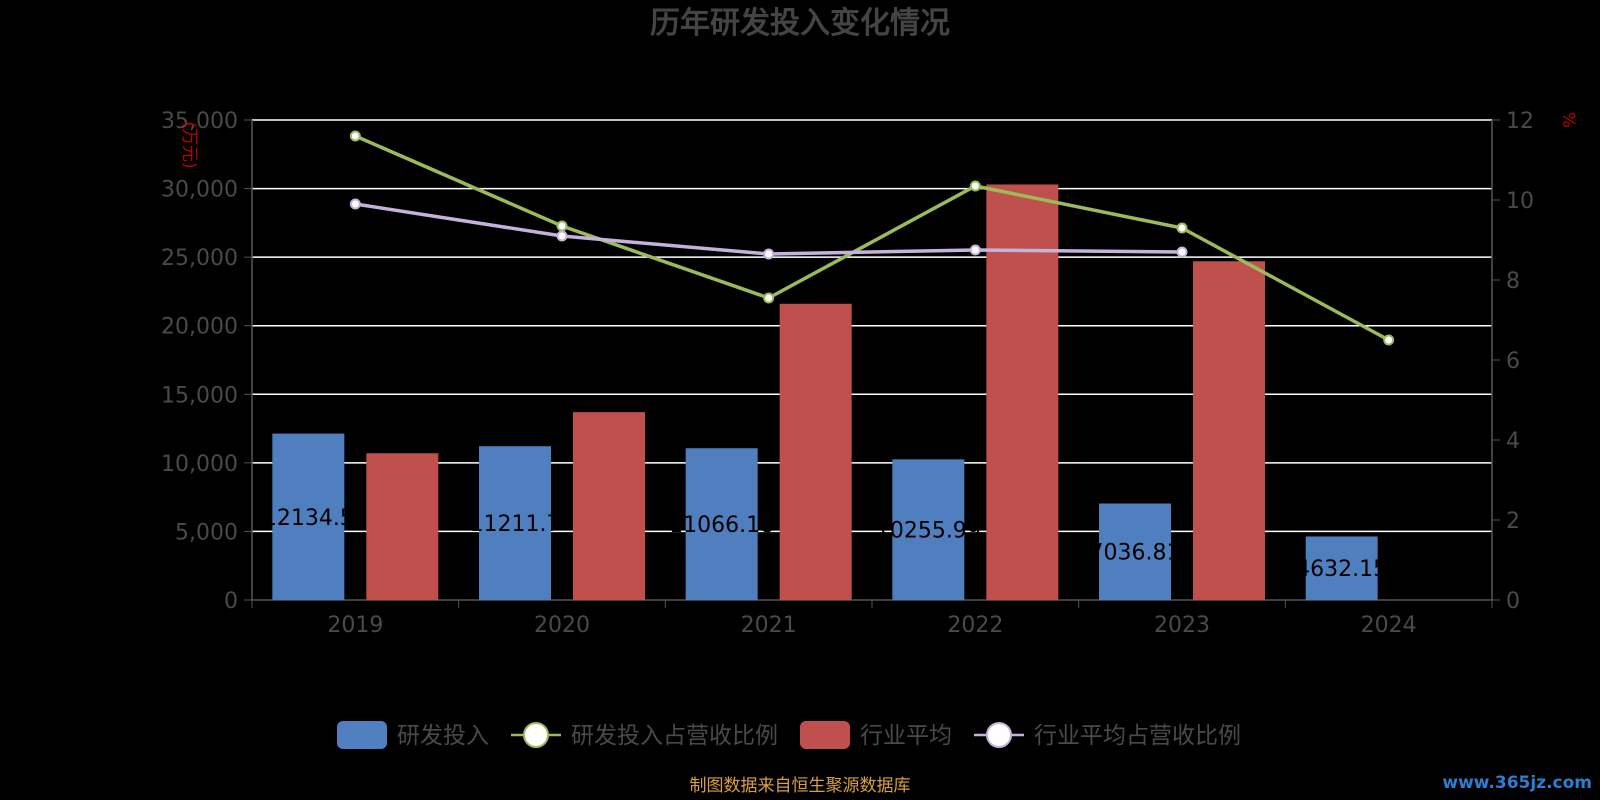  Describe the element at coordinates (199, 464) in the screenshot. I see `left-tick-label: 10,000` at that location.